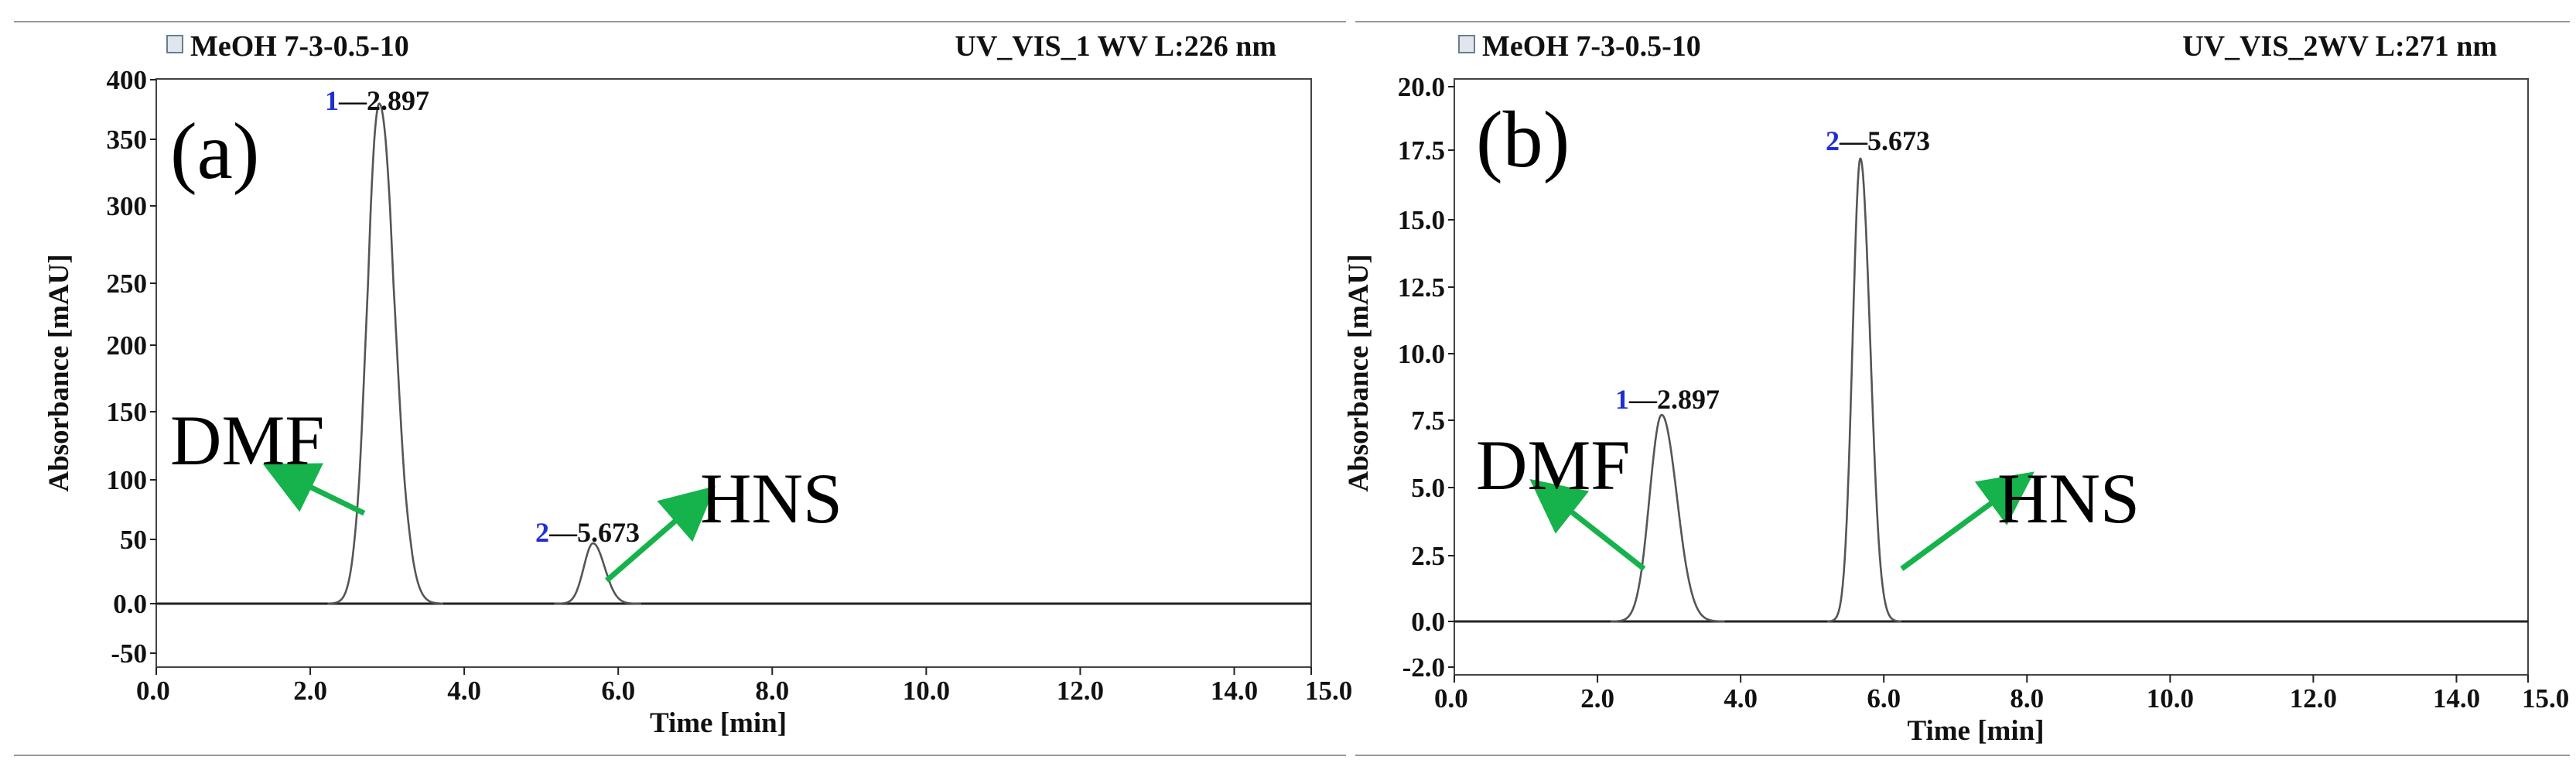  I want to click on channel-label: UV_VIS_2WV L:271 nm, so click(2339, 46).